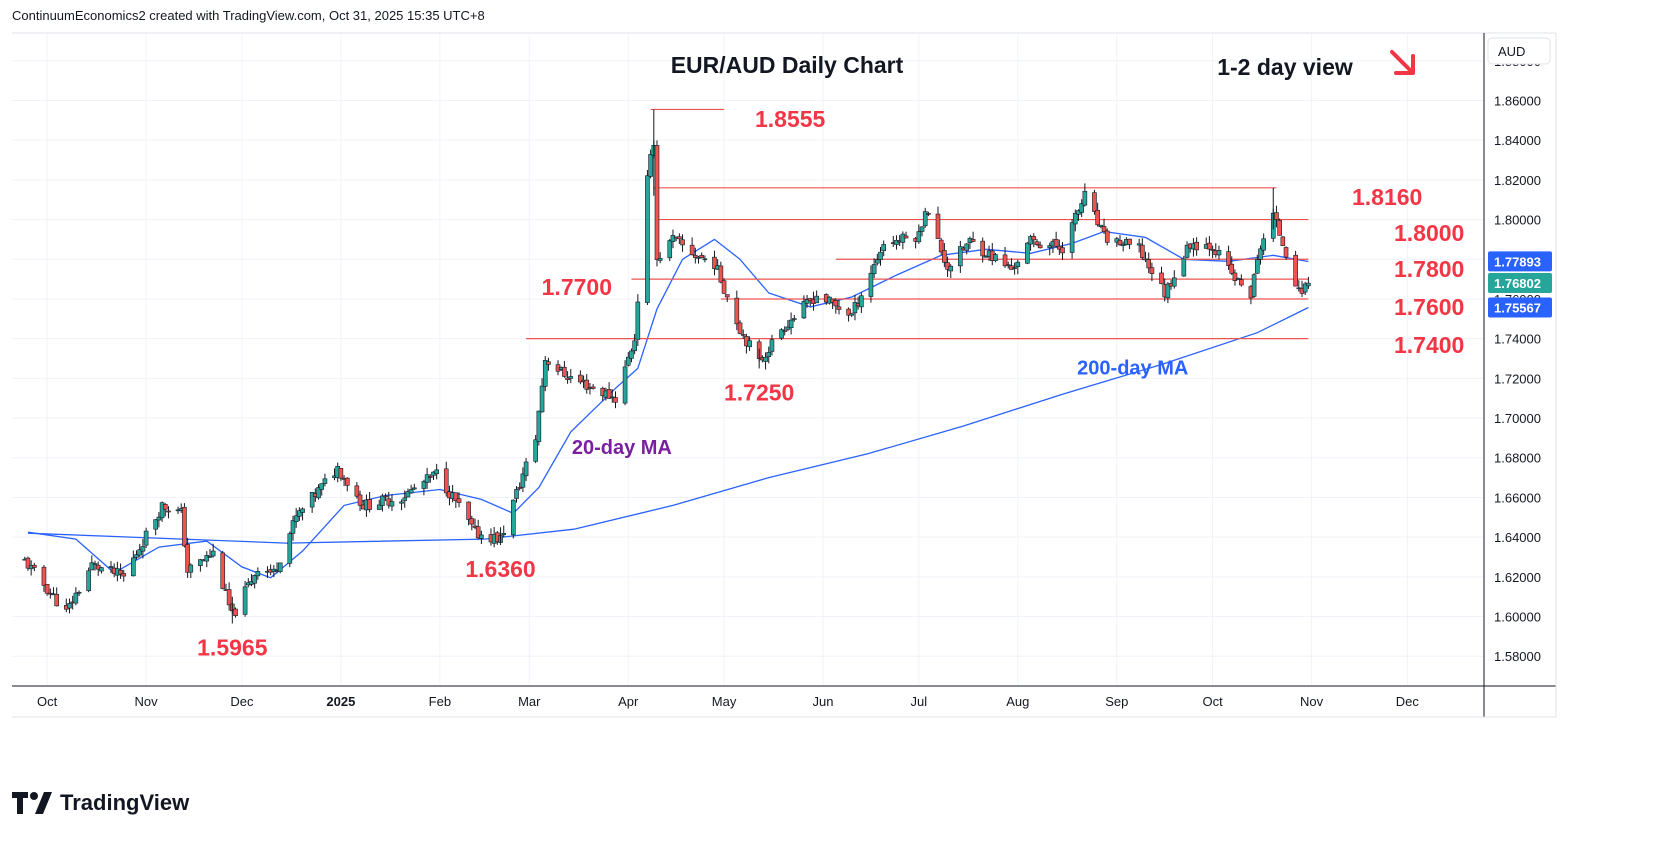 The height and width of the screenshot is (841, 1674). What do you see at coordinates (440, 701) in the screenshot?
I see `x-tick-label: Feb` at bounding box center [440, 701].